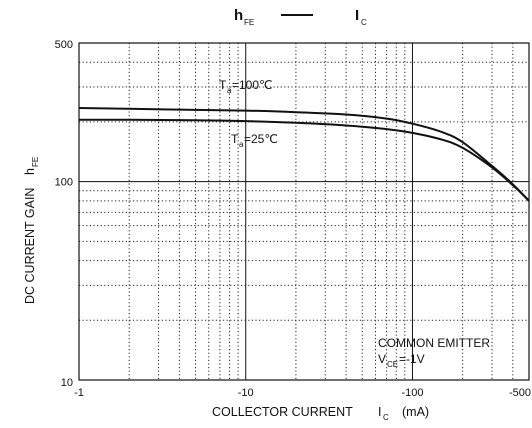 This screenshot has height=428, width=532. I want to click on x-tick-label: -1, so click(79, 393).